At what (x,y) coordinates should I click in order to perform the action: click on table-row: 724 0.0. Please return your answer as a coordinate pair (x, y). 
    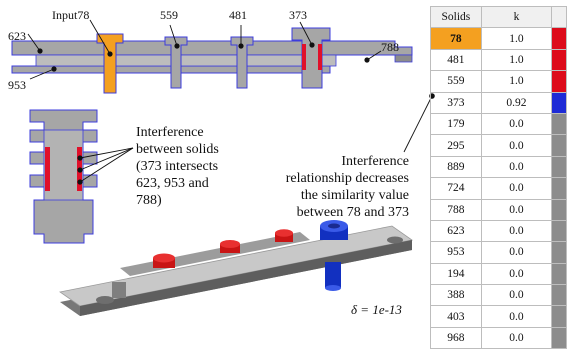
    Looking at the image, I should click on (498, 188).